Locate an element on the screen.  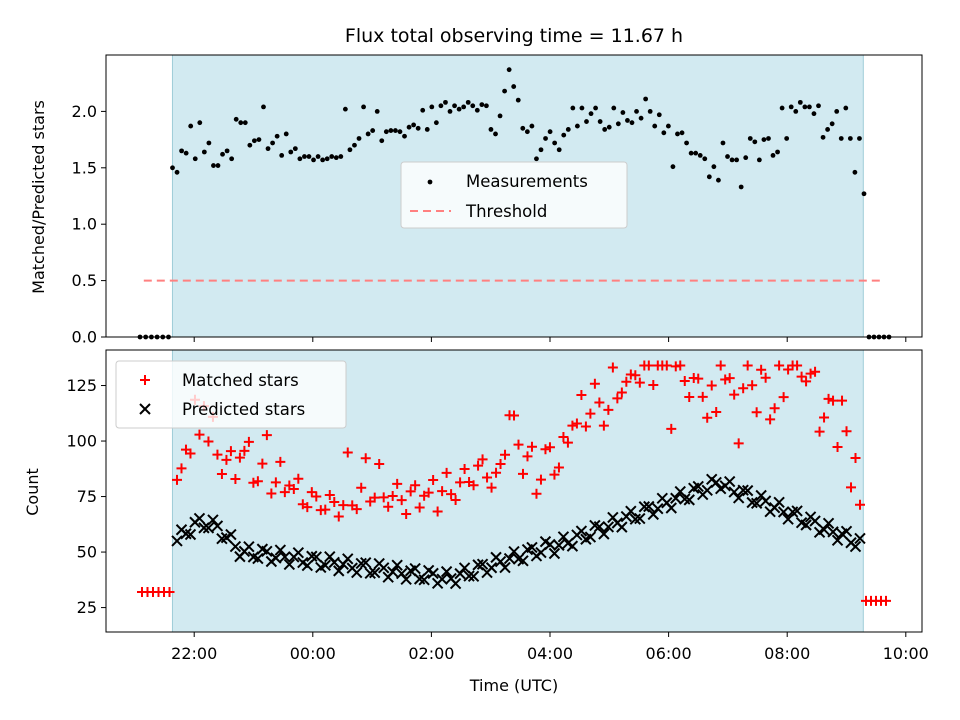
y-tick-label: 25 is located at coordinates (87, 607).